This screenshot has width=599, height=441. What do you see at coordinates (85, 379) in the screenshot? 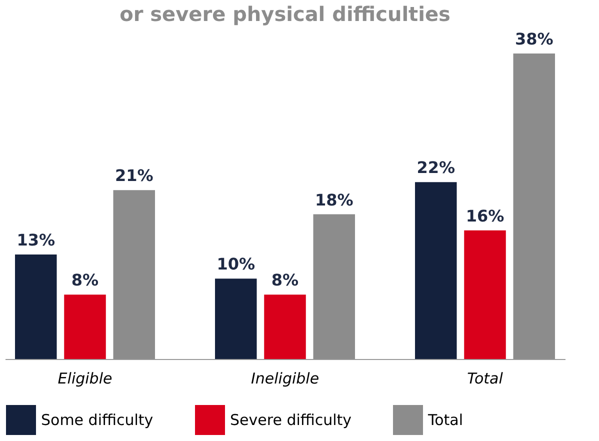
I see `x-tick-label: Eligible` at bounding box center [85, 379].